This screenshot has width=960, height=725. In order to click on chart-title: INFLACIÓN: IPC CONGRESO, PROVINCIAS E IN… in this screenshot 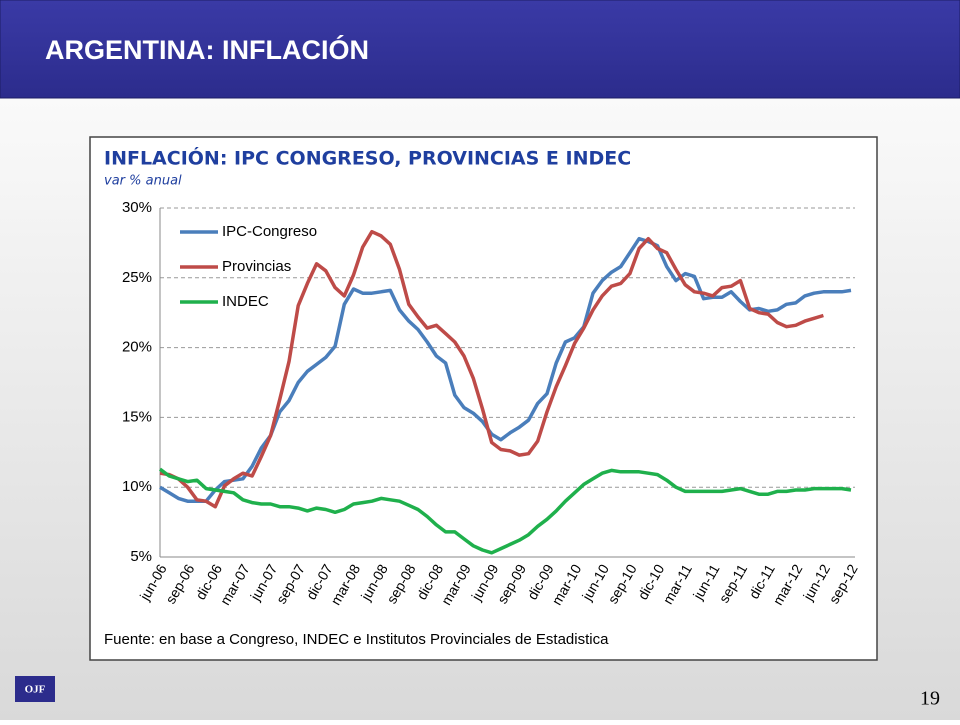, I will do `click(367, 158)`.